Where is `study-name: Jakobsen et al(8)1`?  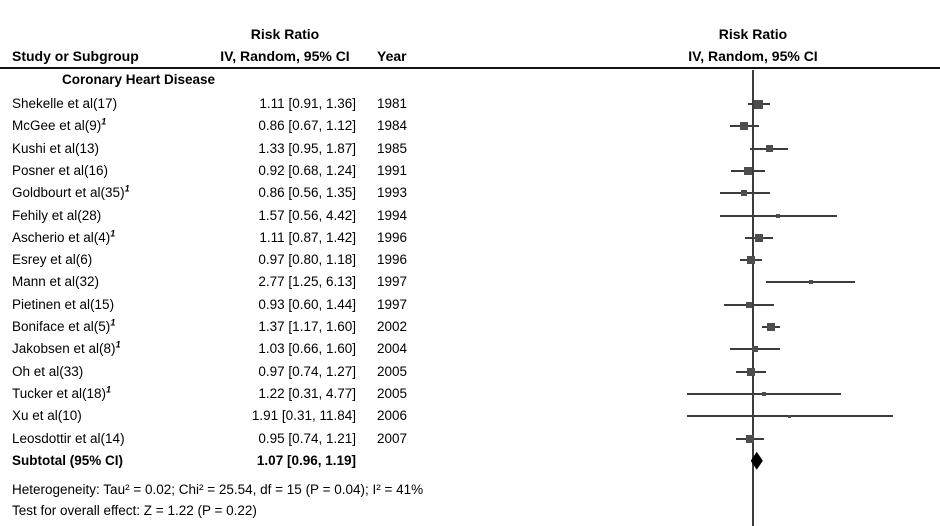 study-name: Jakobsen et al(8)1 is located at coordinates (66, 348).